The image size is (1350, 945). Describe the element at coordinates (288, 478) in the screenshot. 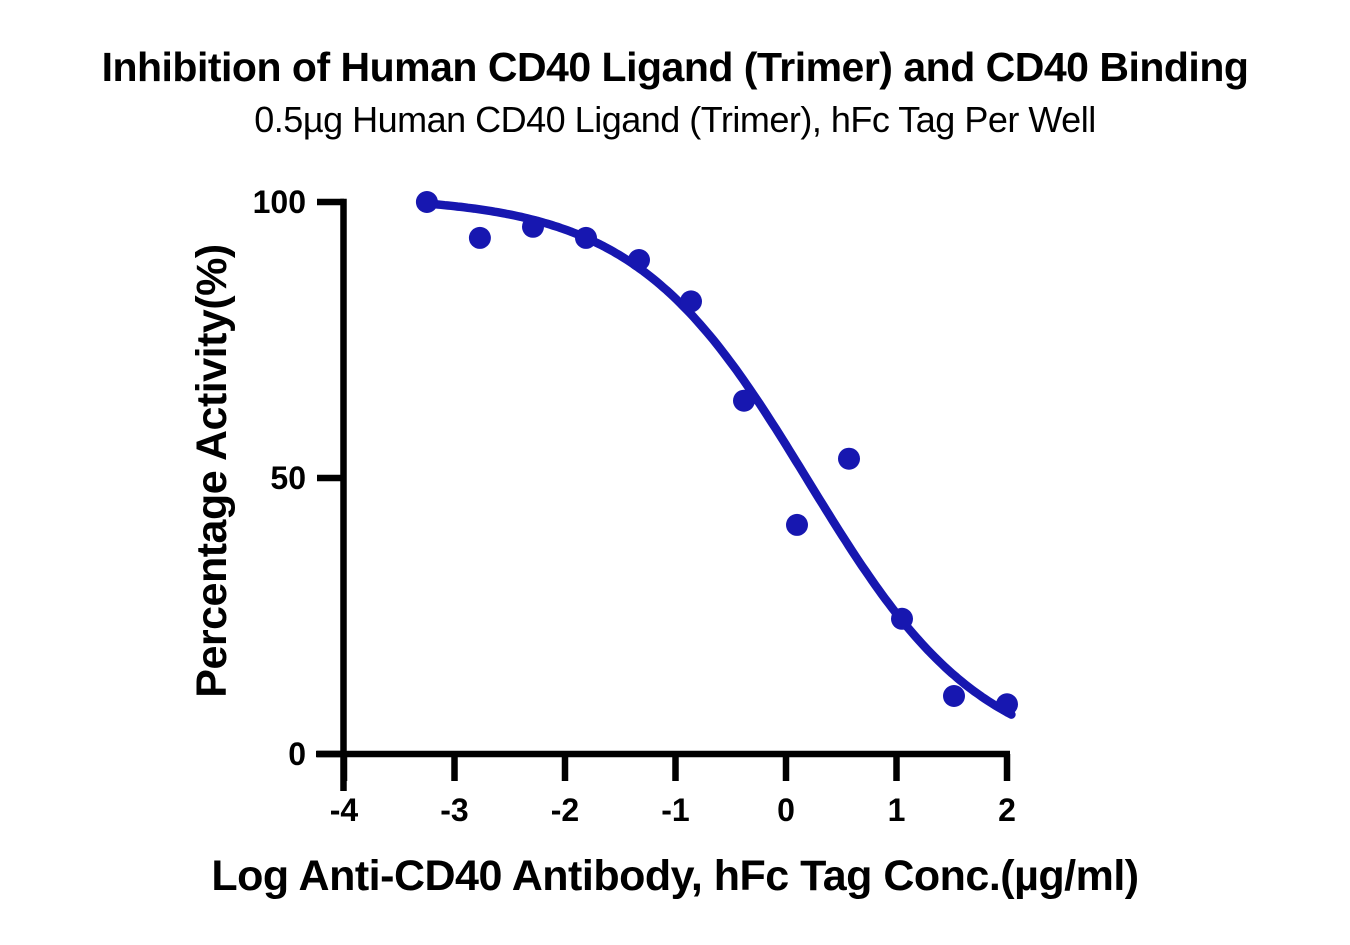

I see `y-tick-label: 50` at that location.